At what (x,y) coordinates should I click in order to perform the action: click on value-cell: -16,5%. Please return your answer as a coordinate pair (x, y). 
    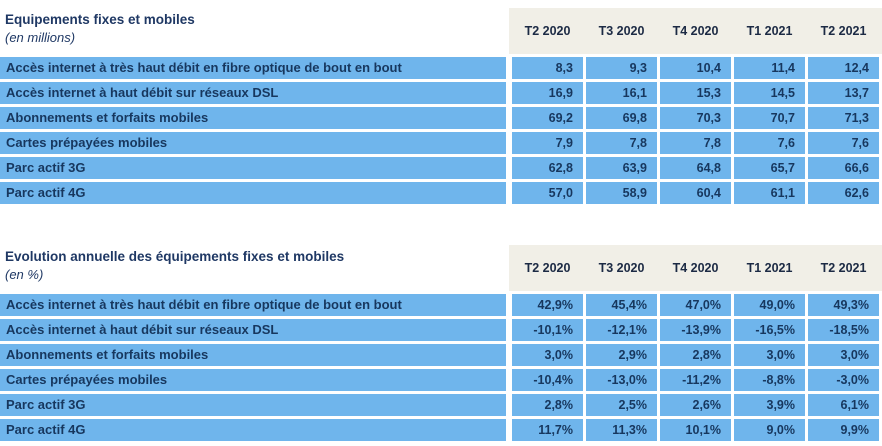
    Looking at the image, I should click on (769, 330).